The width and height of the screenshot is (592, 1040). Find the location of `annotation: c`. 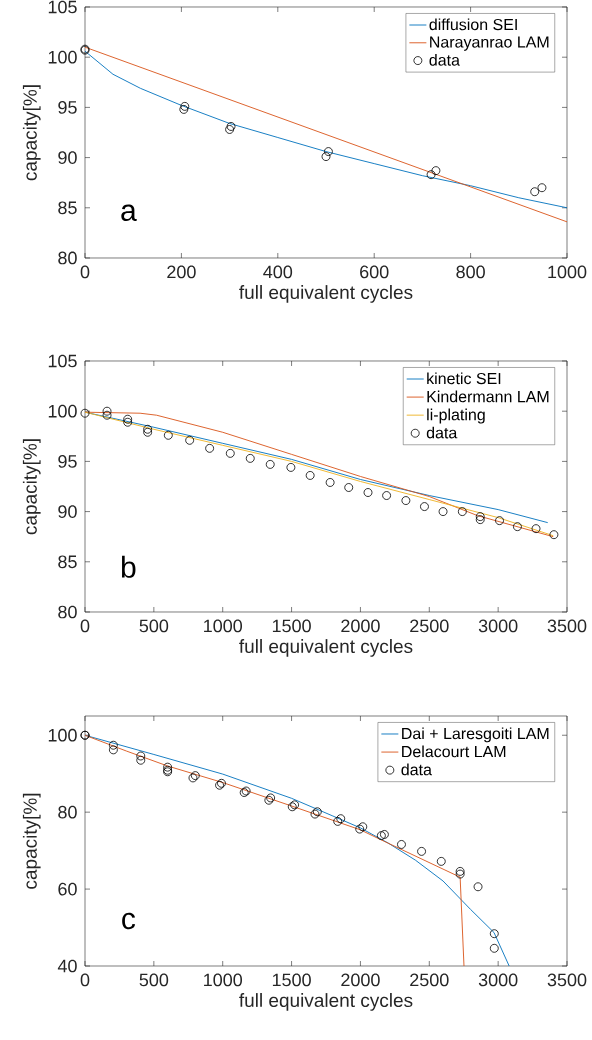

annotation: c is located at coordinates (129, 921).